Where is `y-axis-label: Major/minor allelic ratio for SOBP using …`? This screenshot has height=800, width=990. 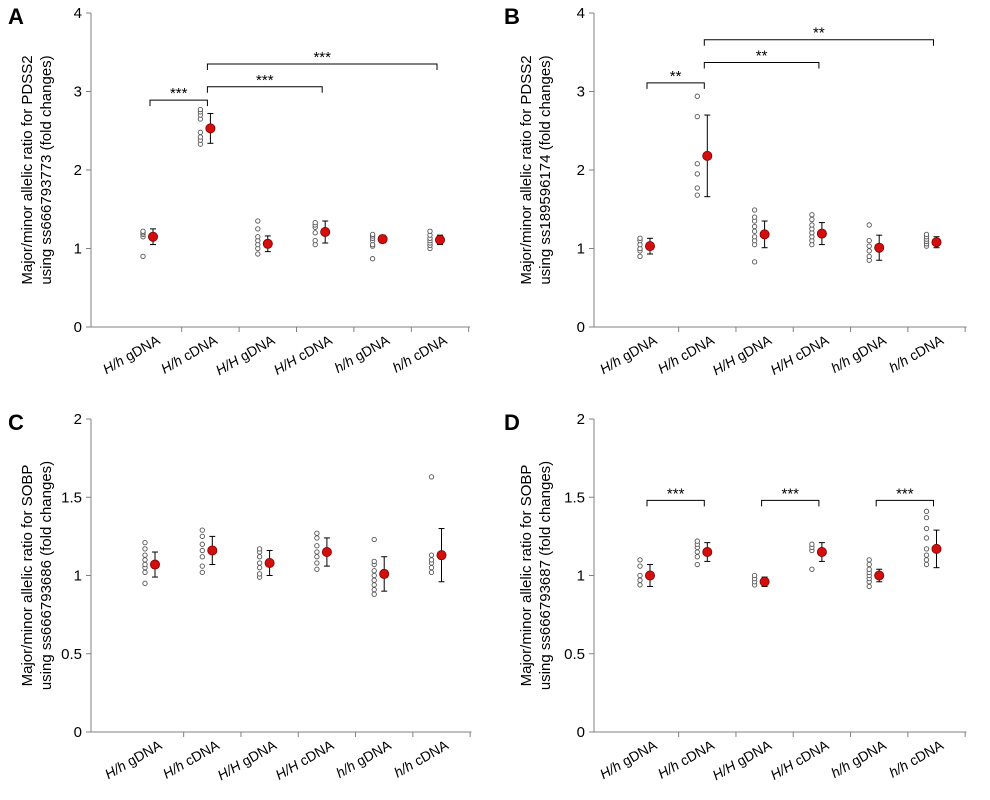
y-axis-label: Major/minor allelic ratio for SOBP using … is located at coordinates (37, 575).